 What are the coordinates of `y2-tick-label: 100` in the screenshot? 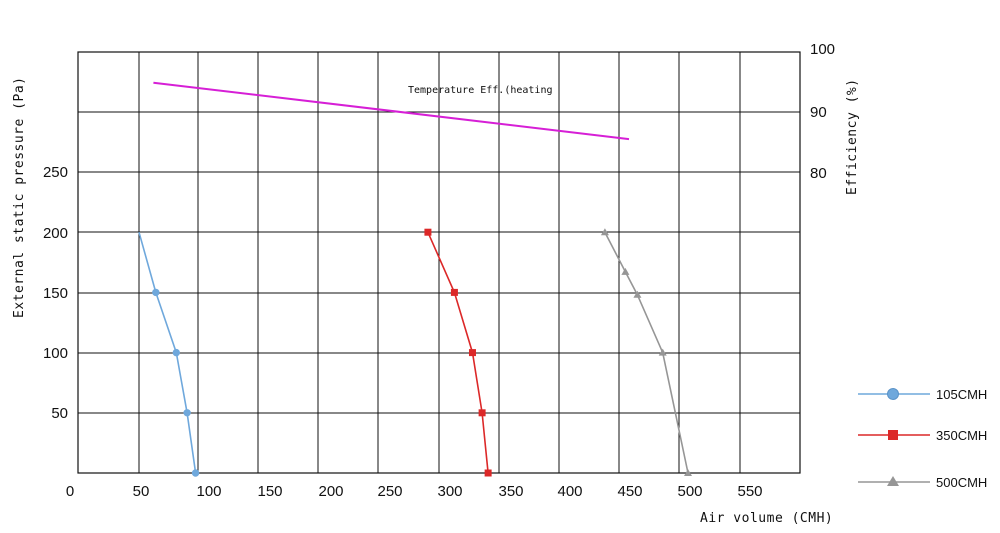 It's located at (822, 49).